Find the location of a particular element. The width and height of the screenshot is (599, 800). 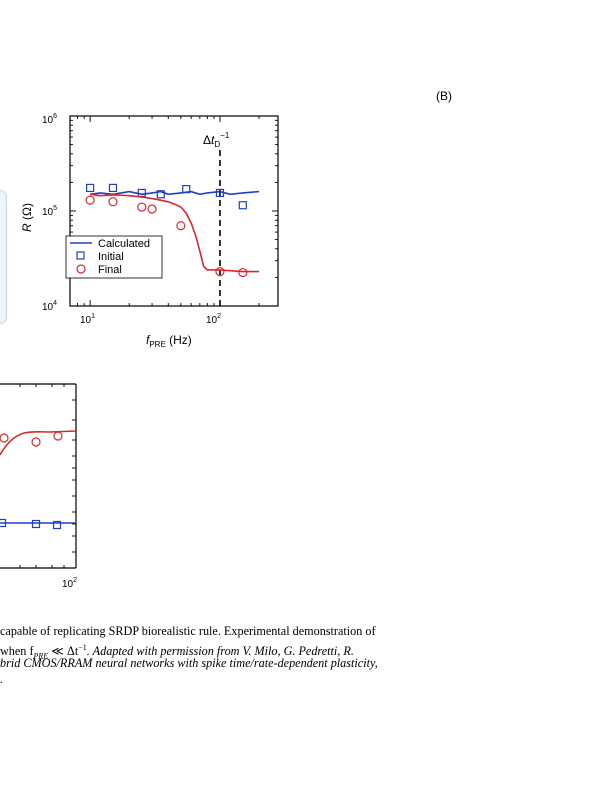

vline-label: ΔtD−1 is located at coordinates (216, 140).